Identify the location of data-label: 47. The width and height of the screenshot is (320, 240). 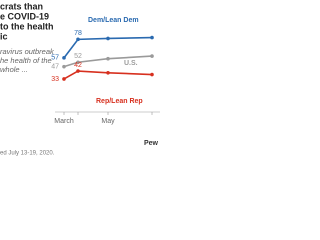
(55, 66).